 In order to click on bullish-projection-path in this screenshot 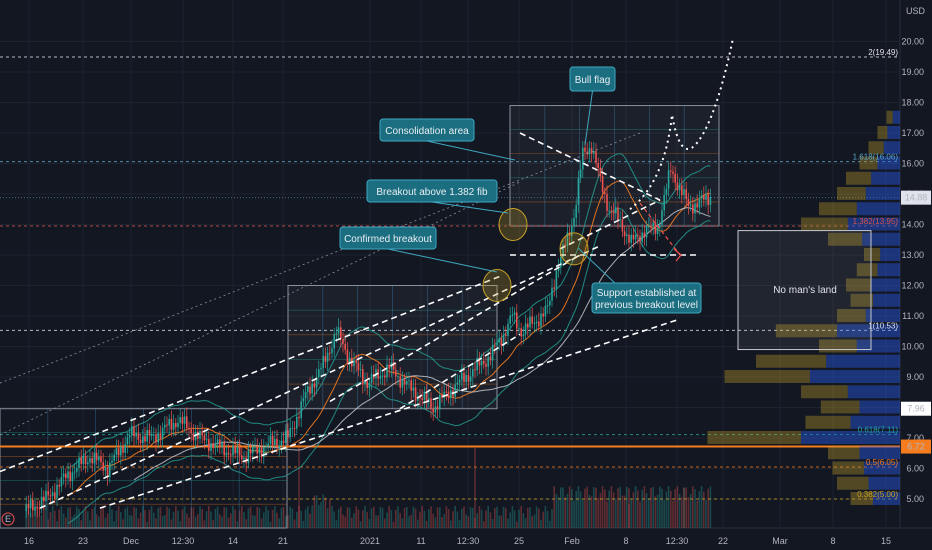, I will do `click(681, 124)`.